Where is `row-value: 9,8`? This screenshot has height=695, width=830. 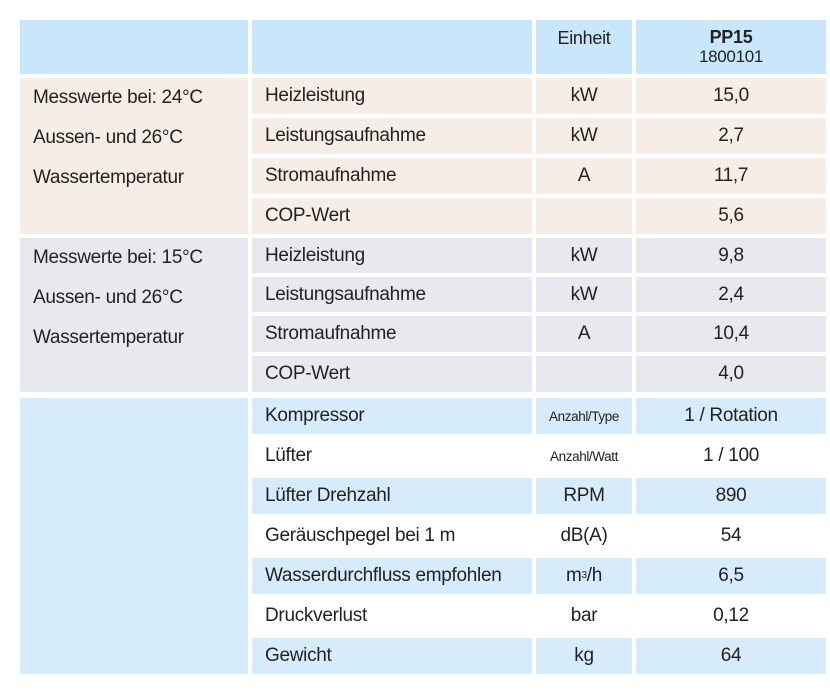 row-value: 9,8 is located at coordinates (731, 255).